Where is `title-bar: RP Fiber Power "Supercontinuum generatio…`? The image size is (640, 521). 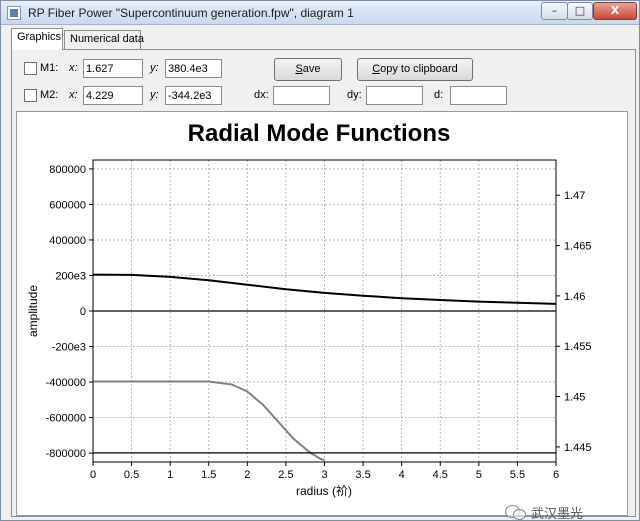 title-bar: RP Fiber Power "Supercontinuum generatio… is located at coordinates (320, 13).